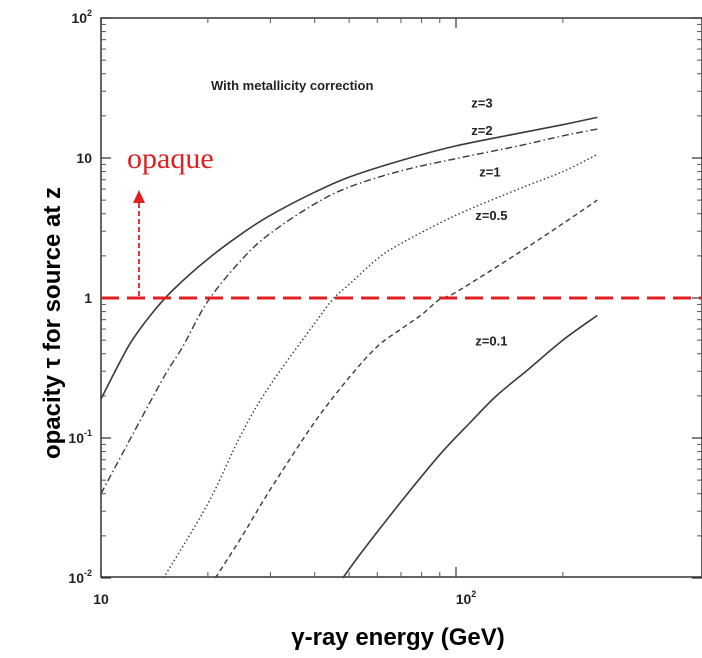  What do you see at coordinates (170, 158) in the screenshot?
I see `opaque-label: opaque` at bounding box center [170, 158].